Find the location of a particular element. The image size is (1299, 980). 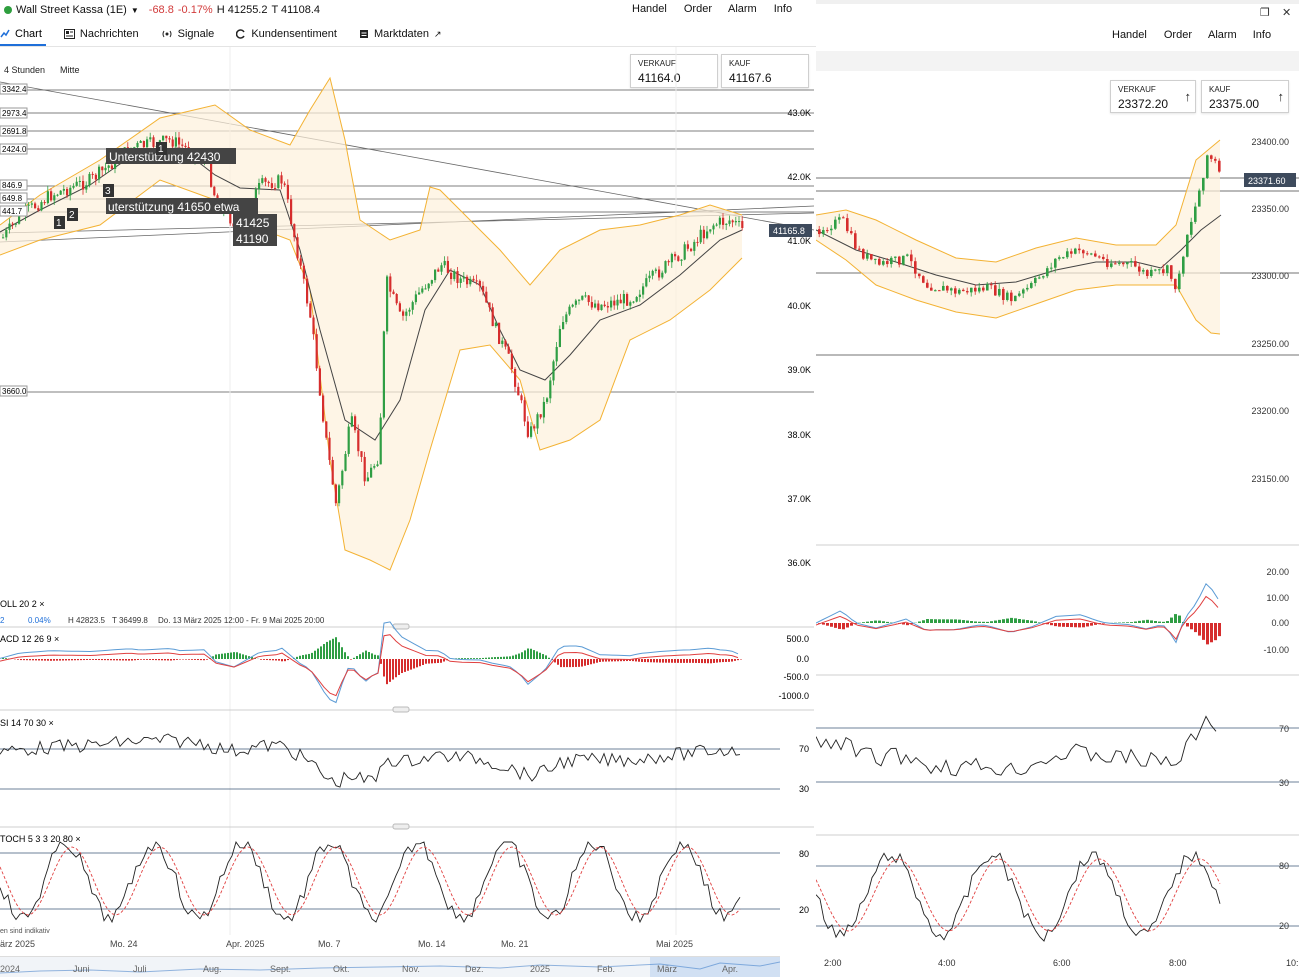

nav-tick: Apr. is located at coordinates (730, 969).